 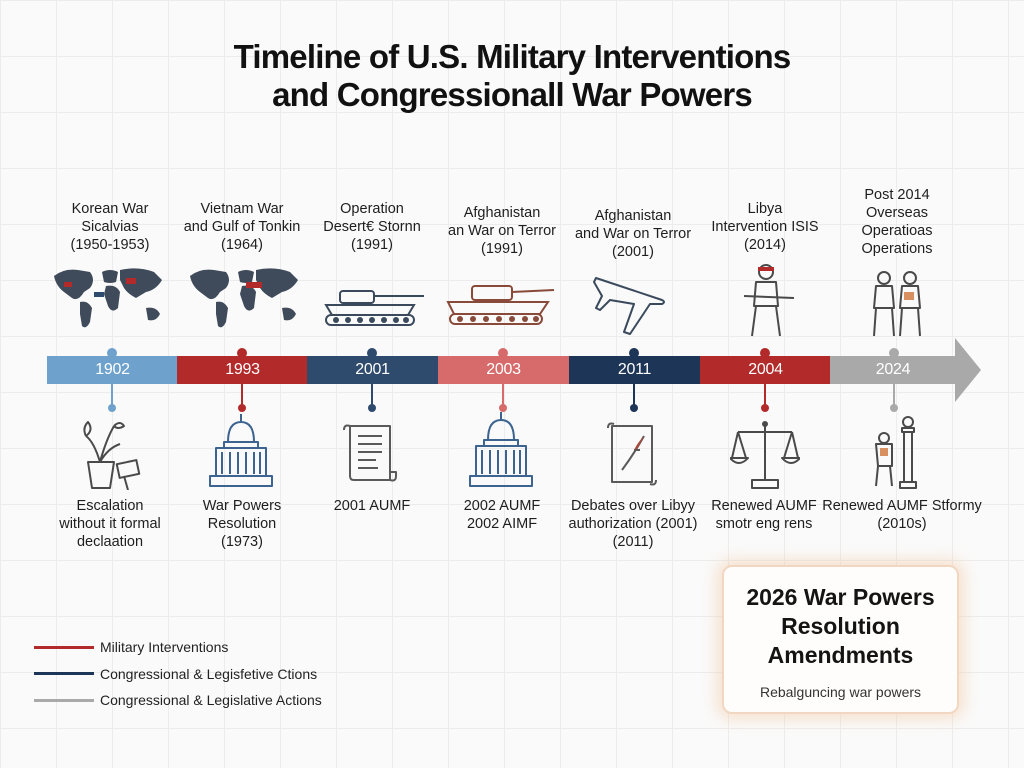 What do you see at coordinates (765, 245) in the screenshot?
I see `intervention-label-line: (2014)` at bounding box center [765, 245].